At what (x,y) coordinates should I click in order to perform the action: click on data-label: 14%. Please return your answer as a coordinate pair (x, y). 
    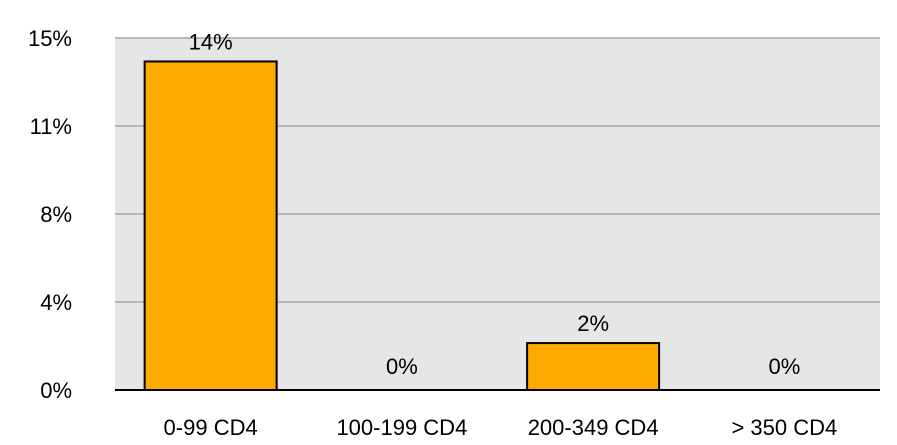
    Looking at the image, I should click on (211, 41).